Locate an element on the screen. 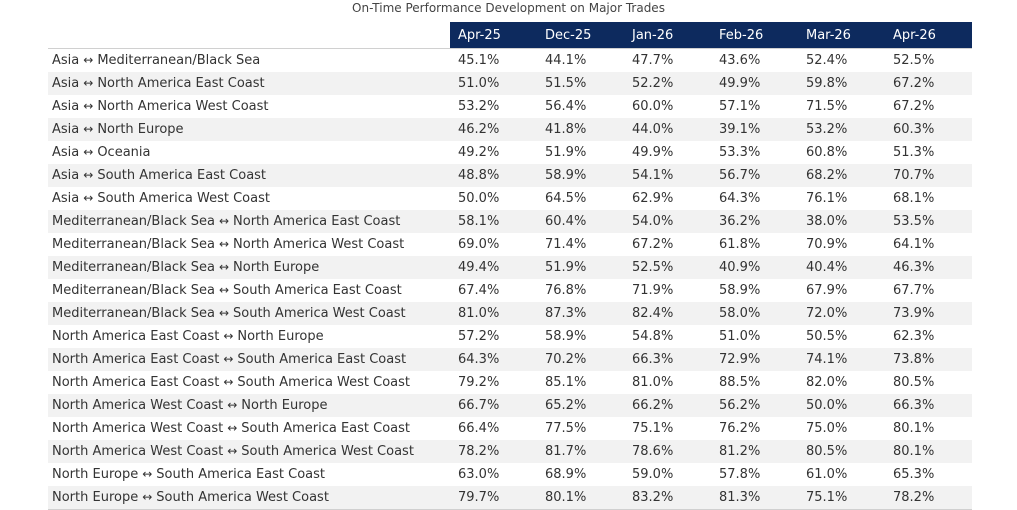  performance-value: 81.2% is located at coordinates (754, 451).